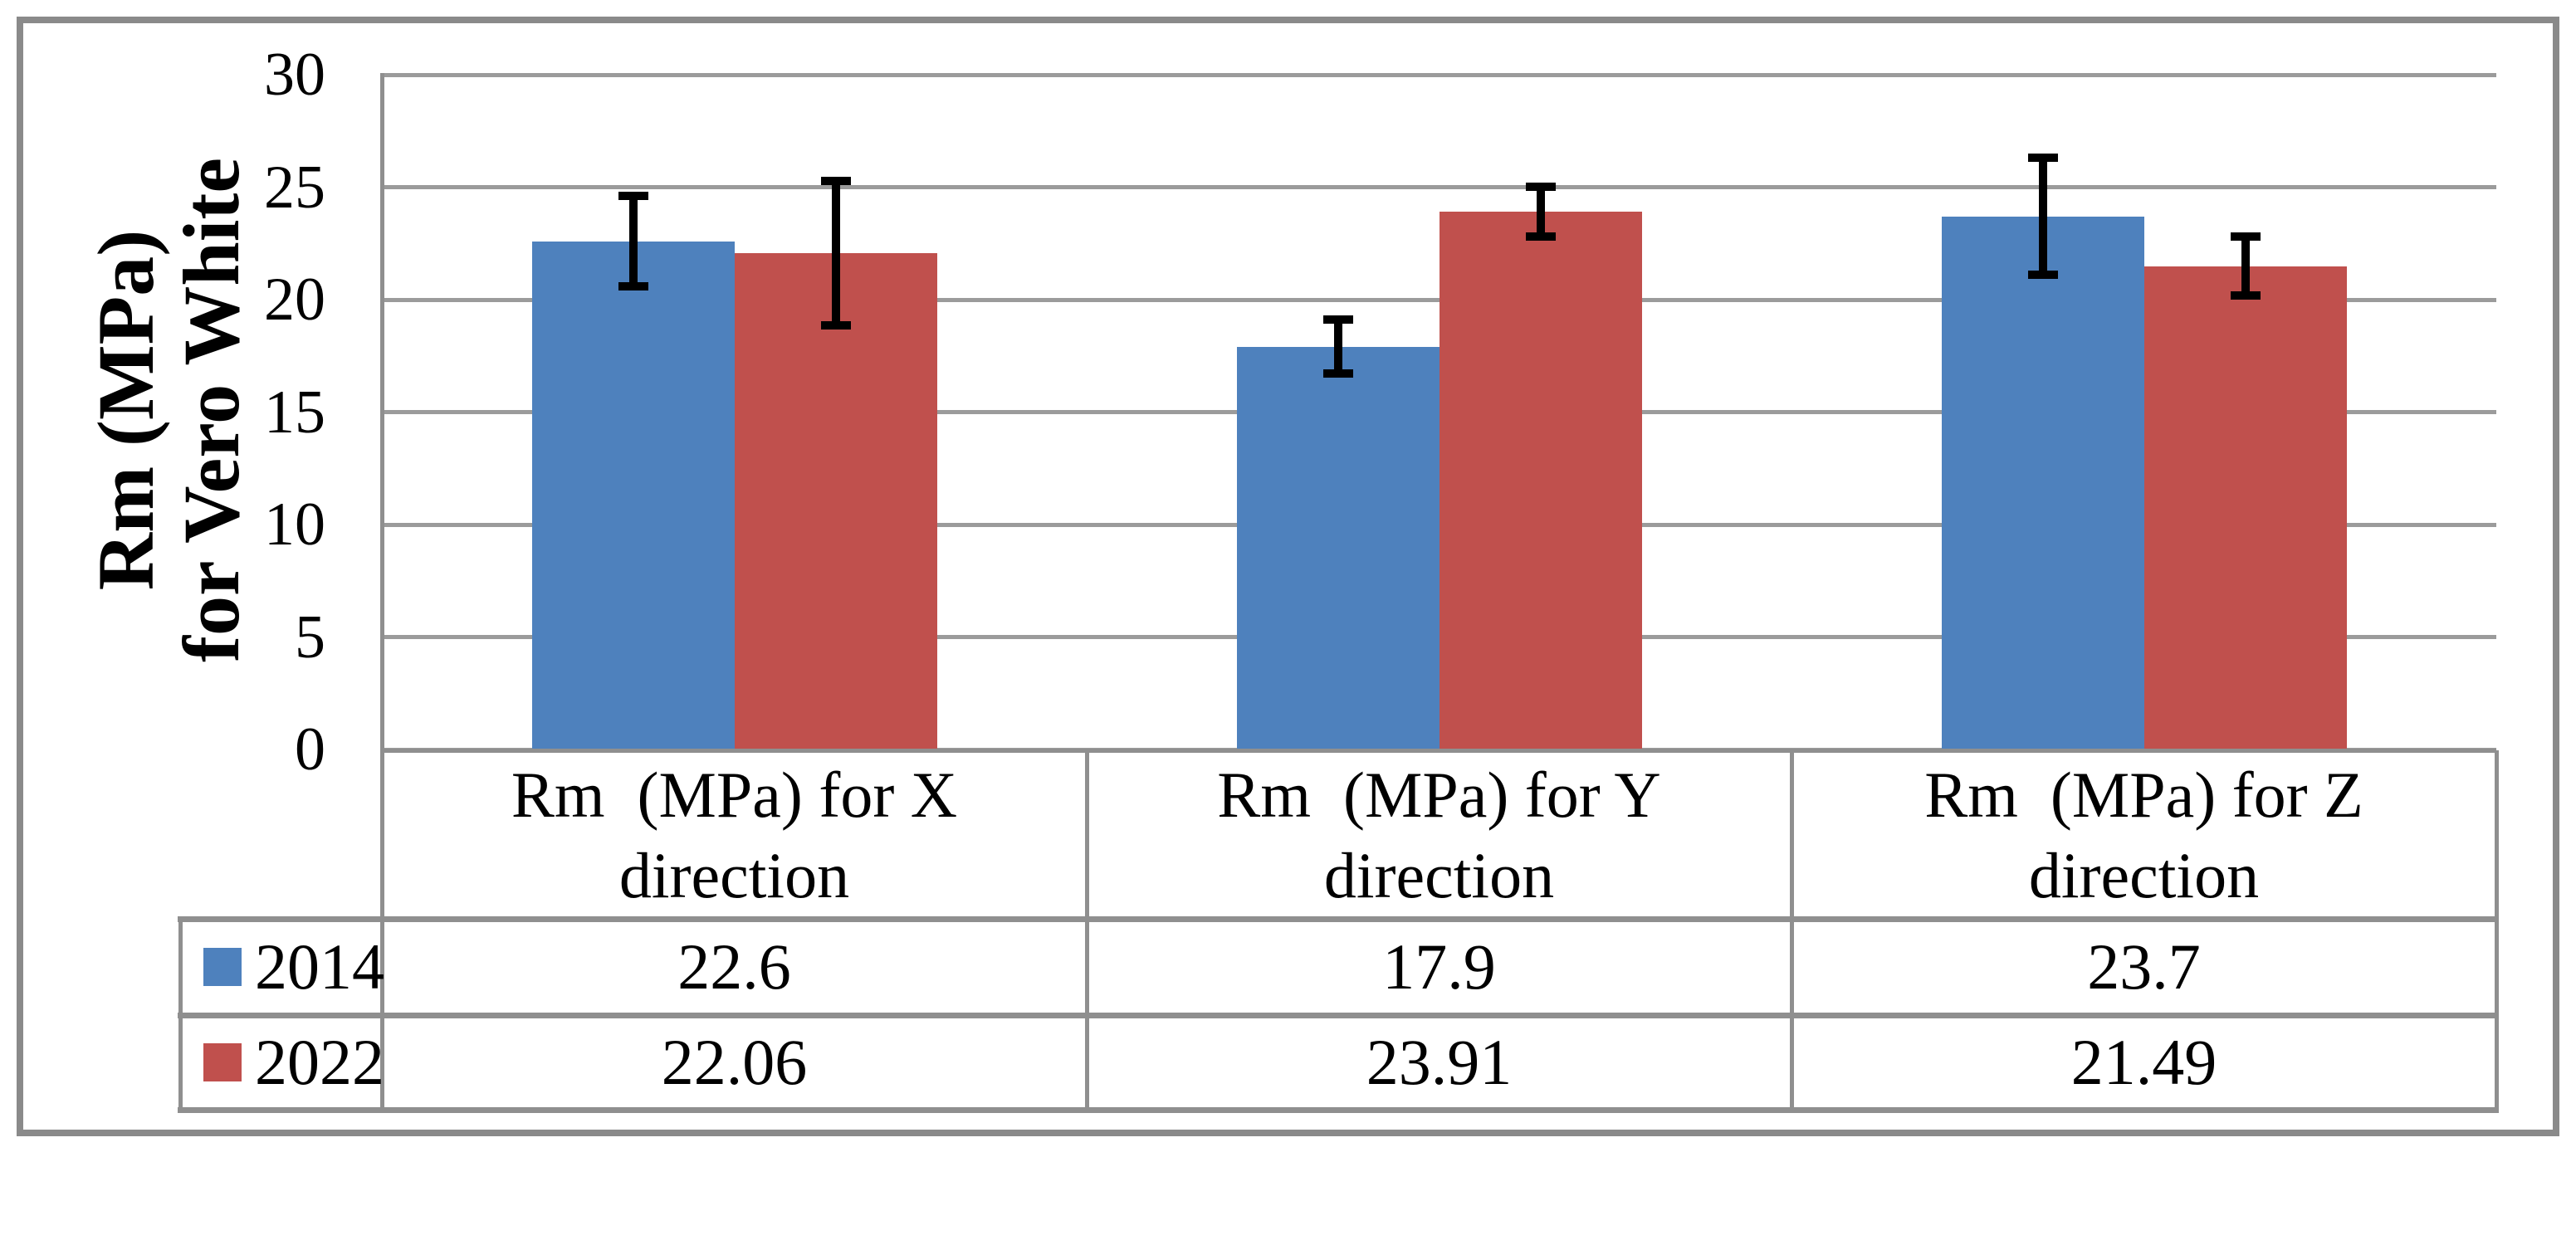 This screenshot has width=2576, height=1240. Describe the element at coordinates (734, 966) in the screenshot. I see `value-cell-2014-group1: 22.6` at that location.